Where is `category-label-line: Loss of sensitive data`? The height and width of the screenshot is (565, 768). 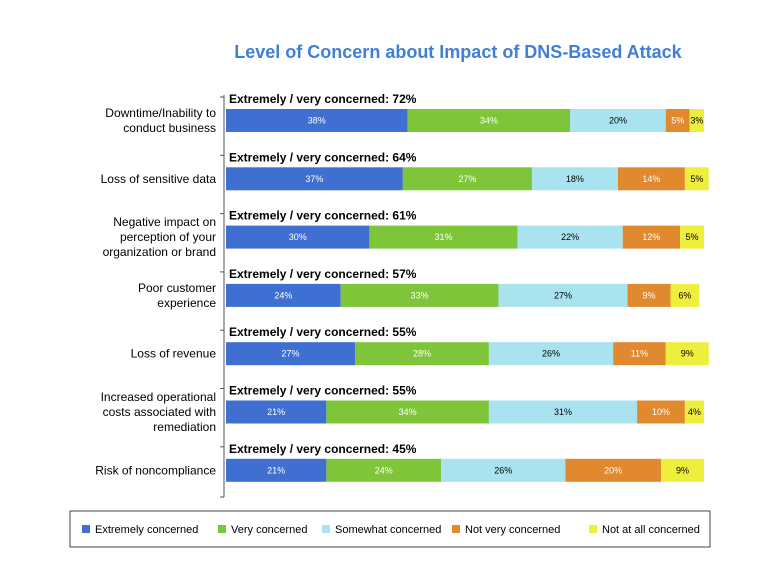 category-label-line: Loss of sensitive data is located at coordinates (159, 179).